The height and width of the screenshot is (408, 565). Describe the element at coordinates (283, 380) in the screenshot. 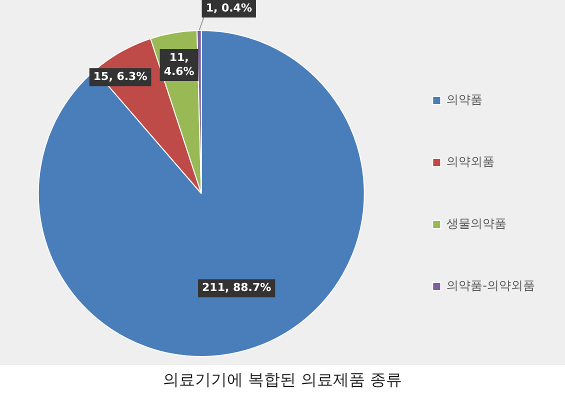

I see `text: 의료기기에 복합된 의료제품 종류` at that location.